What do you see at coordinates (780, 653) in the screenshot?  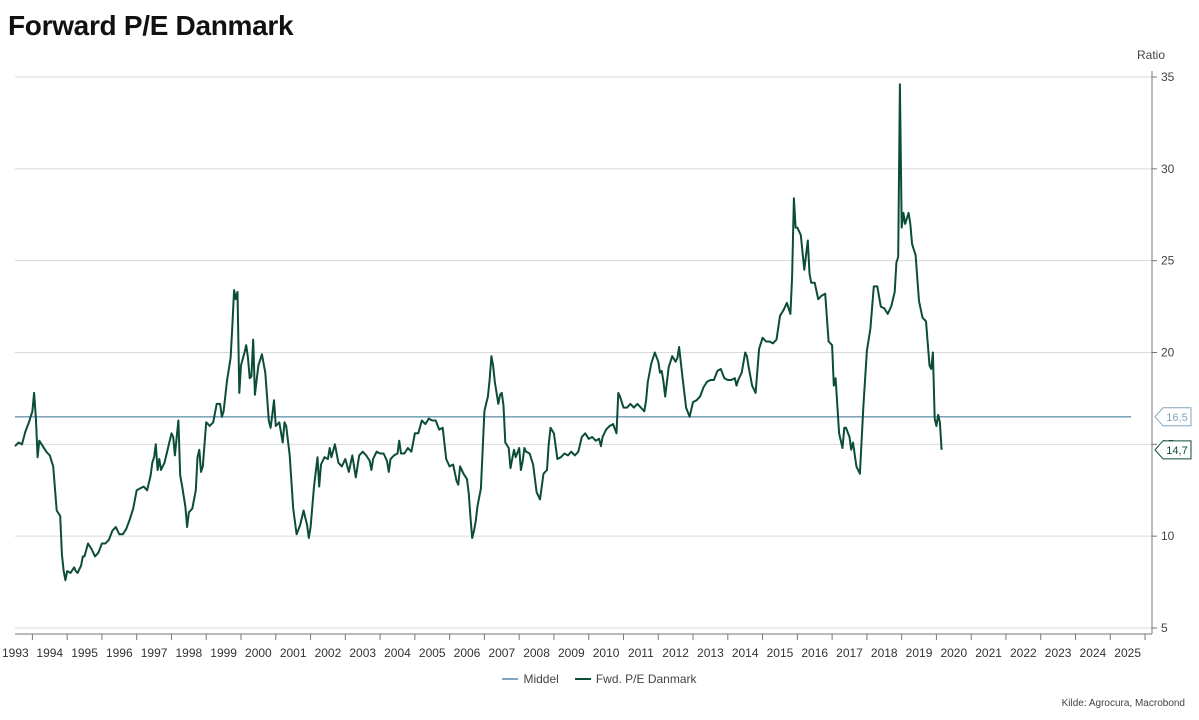 I see `x-tick-label-2015: 2015` at bounding box center [780, 653].